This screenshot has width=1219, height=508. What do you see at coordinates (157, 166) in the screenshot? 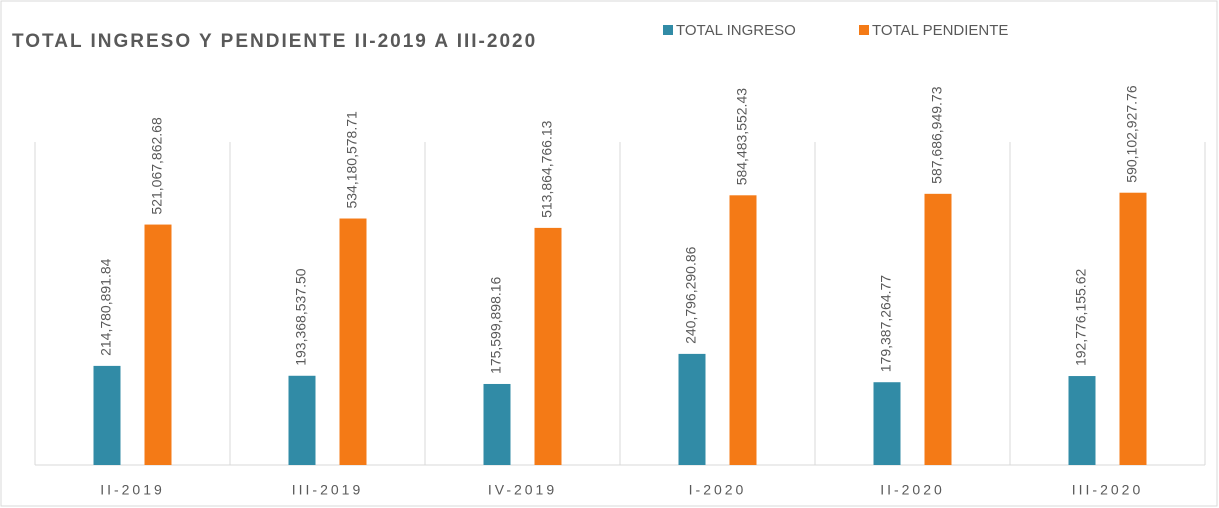
I see `data-label: 521,067,862.68` at bounding box center [157, 166].